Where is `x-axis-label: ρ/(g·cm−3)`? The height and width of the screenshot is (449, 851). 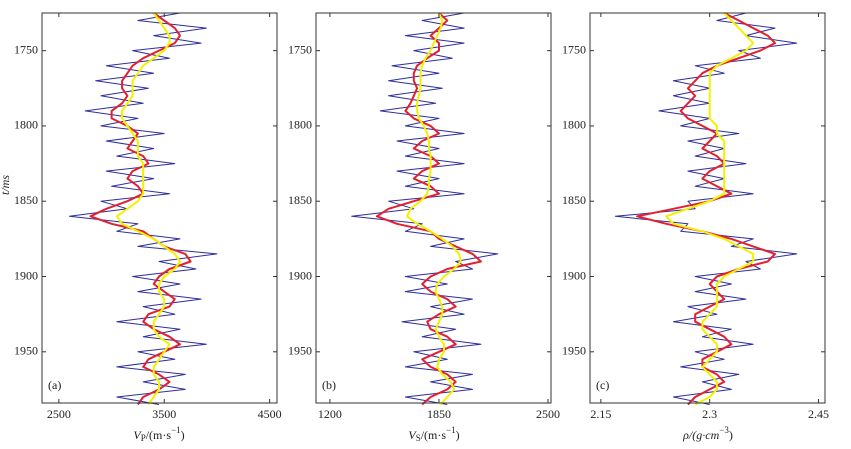 x-axis-label: ρ/(g·cm−3) is located at coordinates (707, 433).